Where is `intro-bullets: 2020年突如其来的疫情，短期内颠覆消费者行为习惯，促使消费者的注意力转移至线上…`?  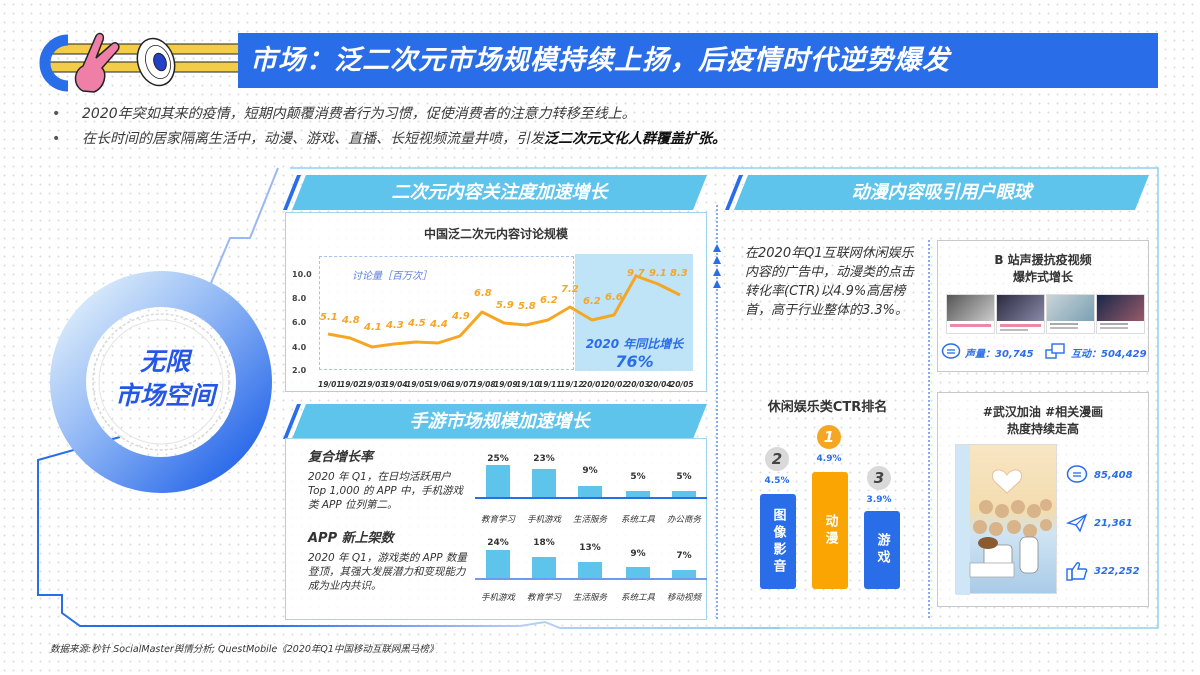 intro-bullets: 2020年突如其来的疫情，短期内颠覆消费者行为习惯，促使消费者的注意力转移至线上… is located at coordinates (389, 129).